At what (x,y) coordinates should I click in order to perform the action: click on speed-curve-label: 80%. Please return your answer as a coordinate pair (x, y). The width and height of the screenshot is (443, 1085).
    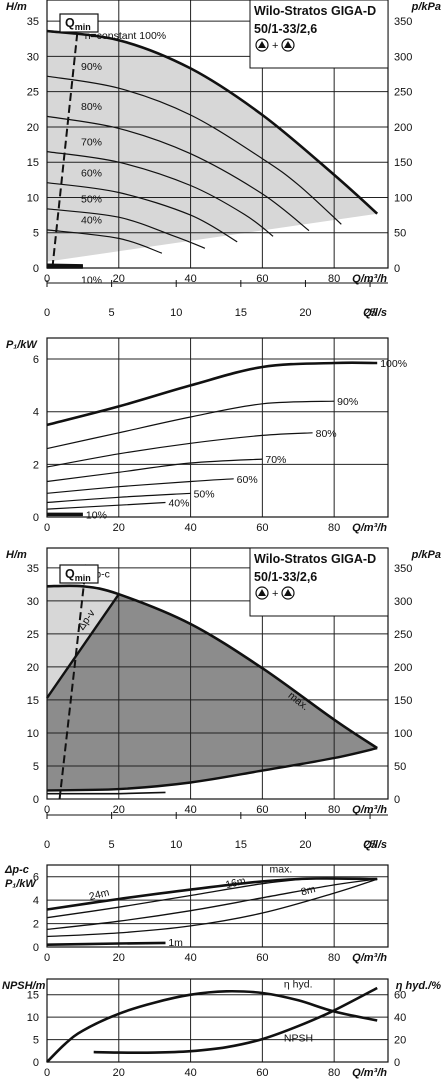
    Looking at the image, I should click on (91, 107).